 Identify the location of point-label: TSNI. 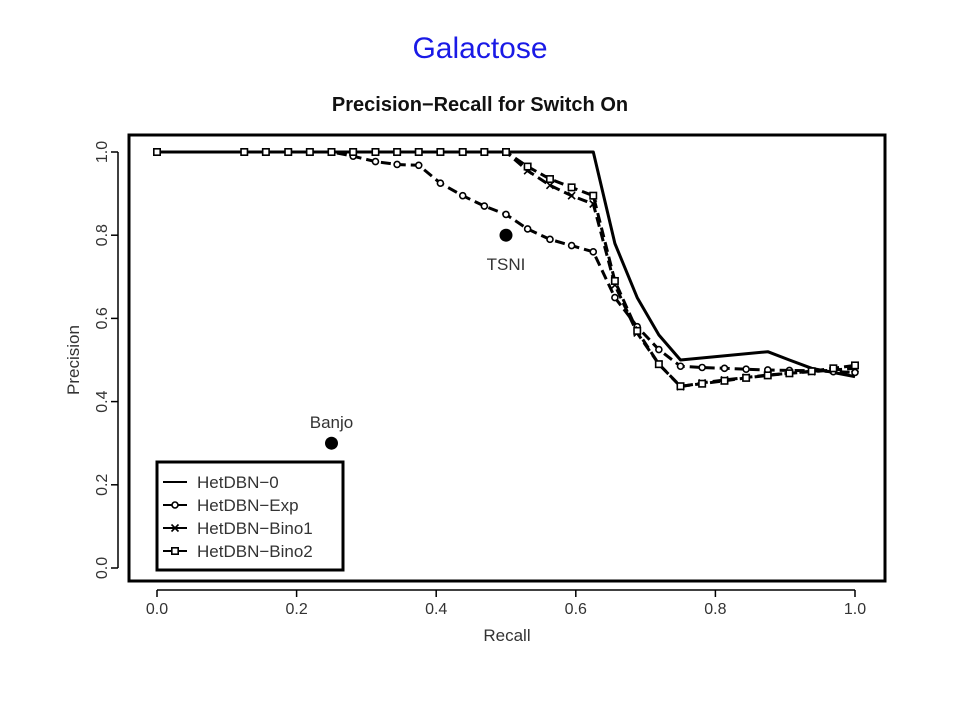
(506, 264).